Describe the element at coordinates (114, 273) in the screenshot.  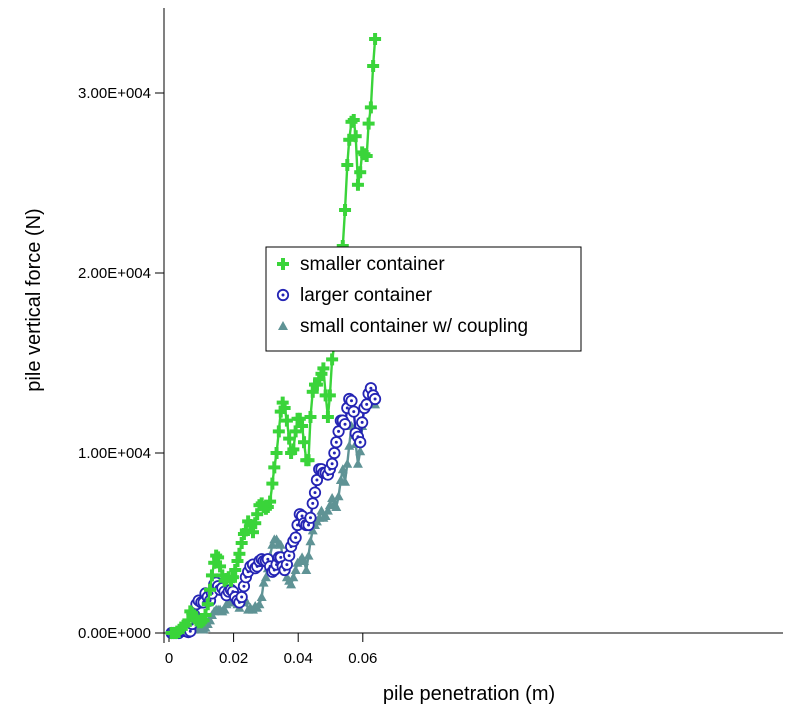
I see `y-tick-label: 2.00E+004` at that location.